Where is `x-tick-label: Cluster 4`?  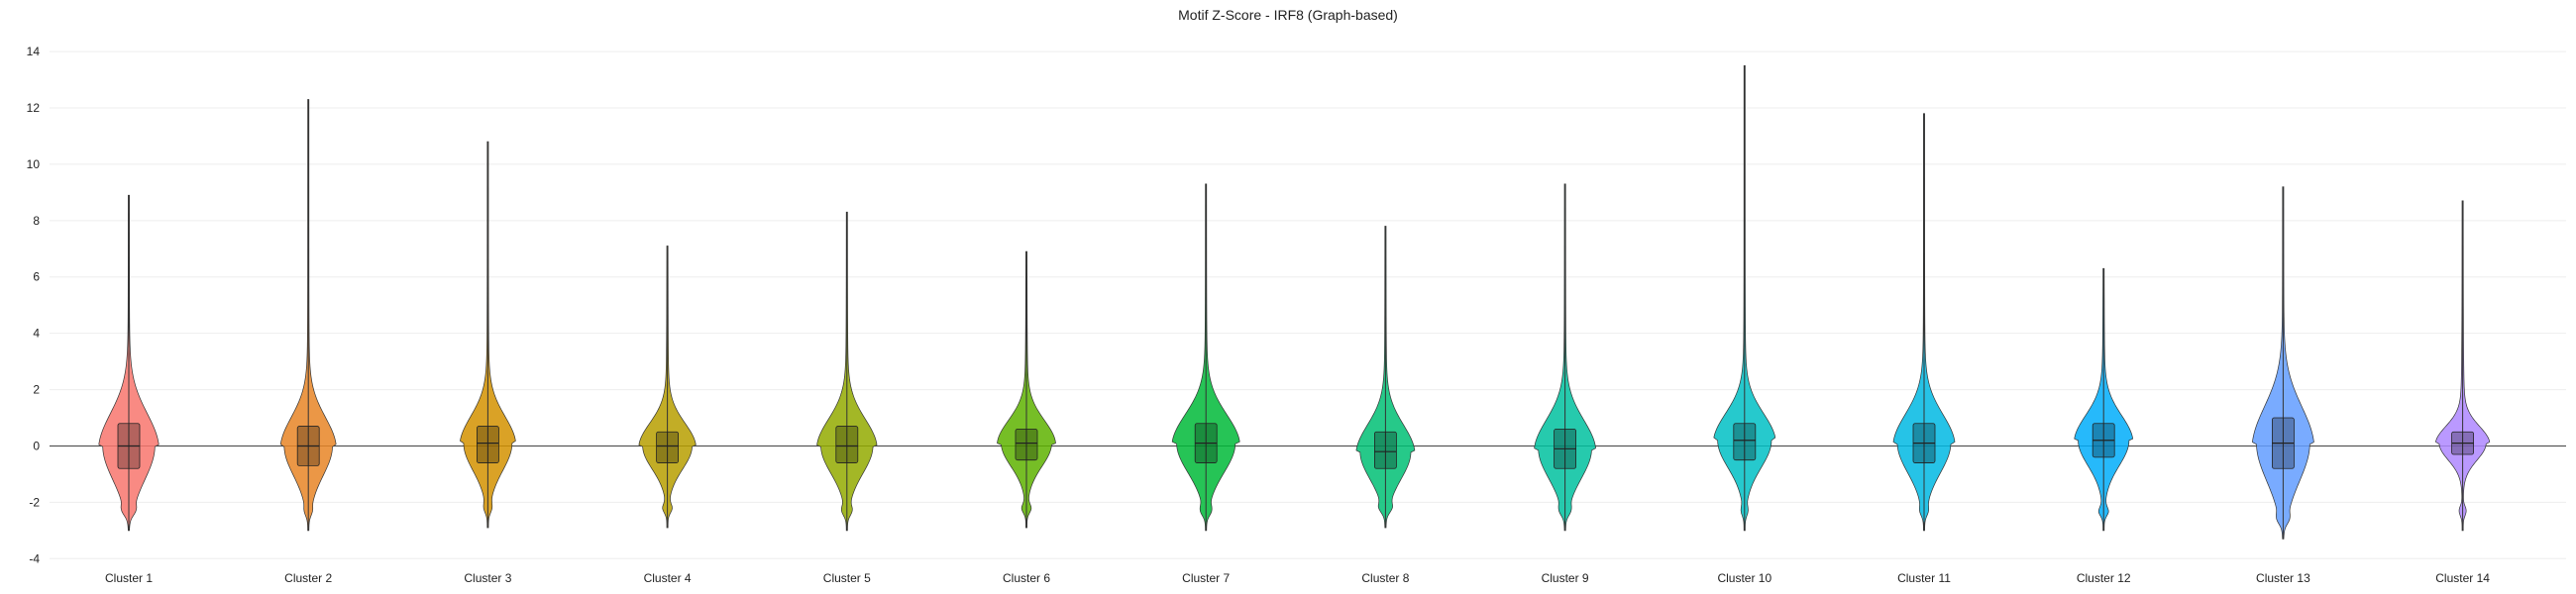 x-tick-label: Cluster 4 is located at coordinates (668, 578).